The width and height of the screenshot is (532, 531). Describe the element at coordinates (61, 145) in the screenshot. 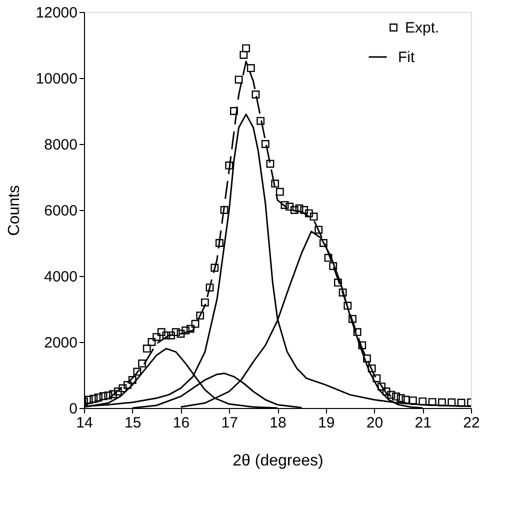

I see `y-tick-label: 8000` at that location.